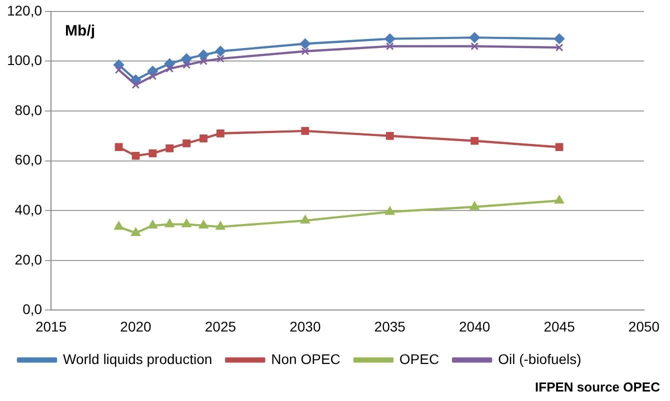  Describe the element at coordinates (474, 326) in the screenshot. I see `x-tick-label: 2040` at that location.